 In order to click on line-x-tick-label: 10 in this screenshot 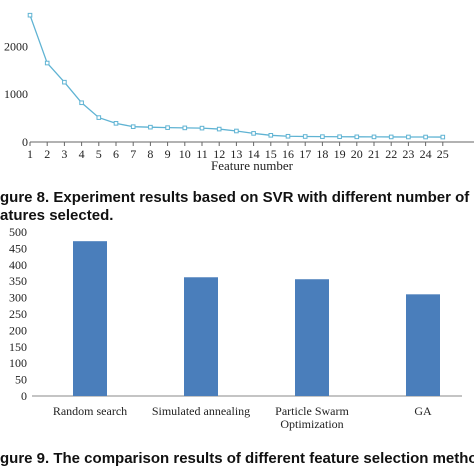, I will do `click(185, 154)`.